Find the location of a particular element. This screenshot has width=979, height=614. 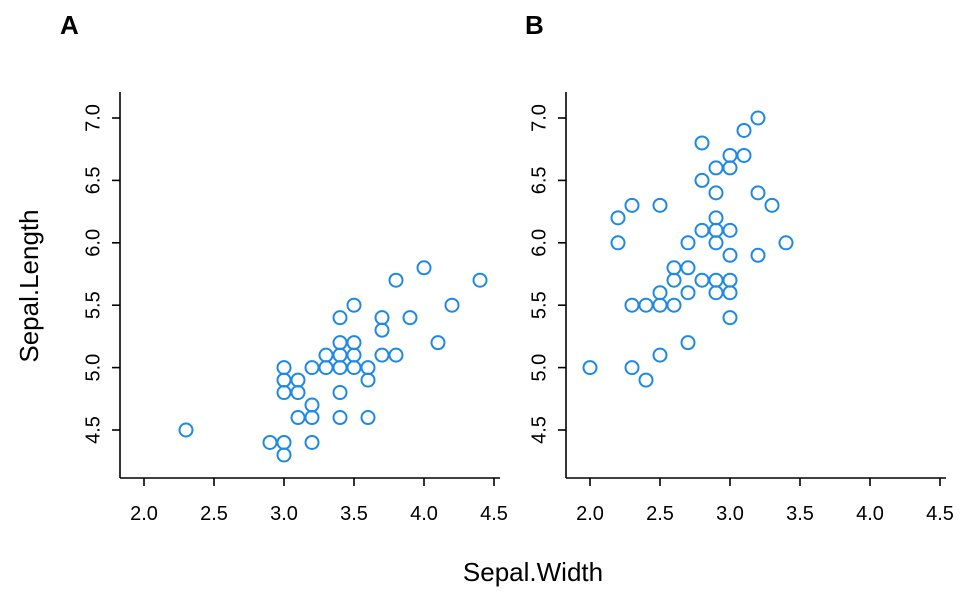

y-tick-label: 4.5 is located at coordinates (93, 430).